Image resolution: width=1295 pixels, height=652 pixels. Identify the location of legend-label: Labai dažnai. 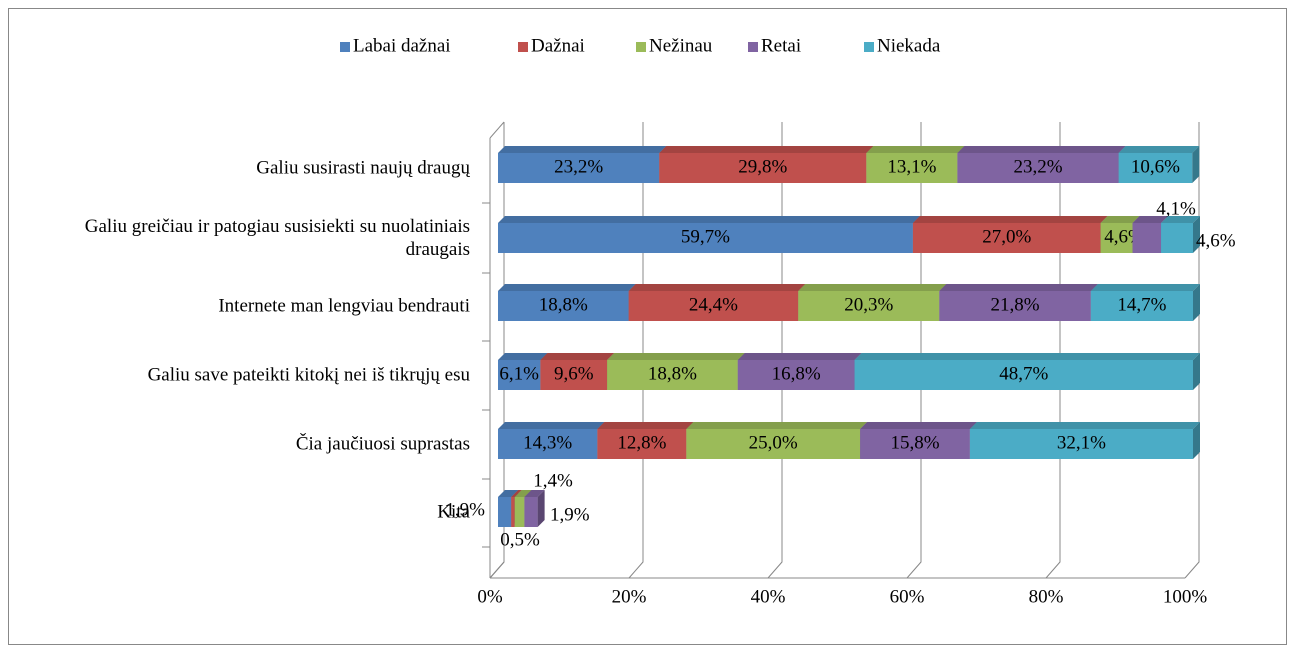
(402, 45).